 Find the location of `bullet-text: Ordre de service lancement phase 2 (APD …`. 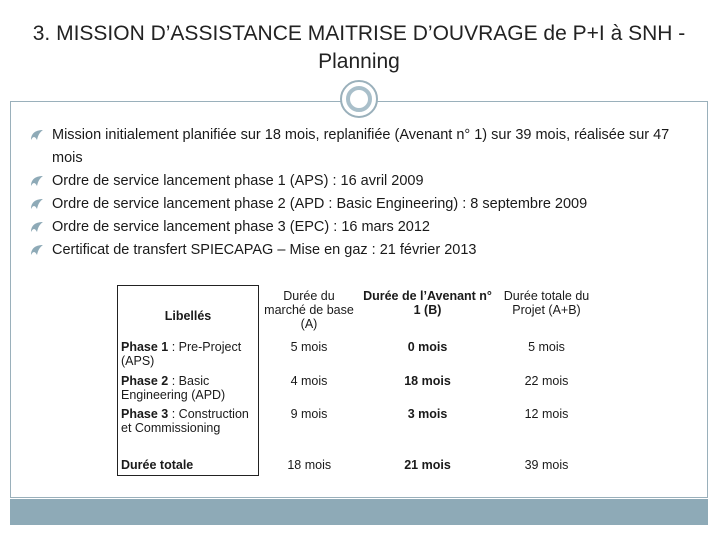

bullet-text: Ordre de service lancement phase 2 (APD … is located at coordinates (320, 204).